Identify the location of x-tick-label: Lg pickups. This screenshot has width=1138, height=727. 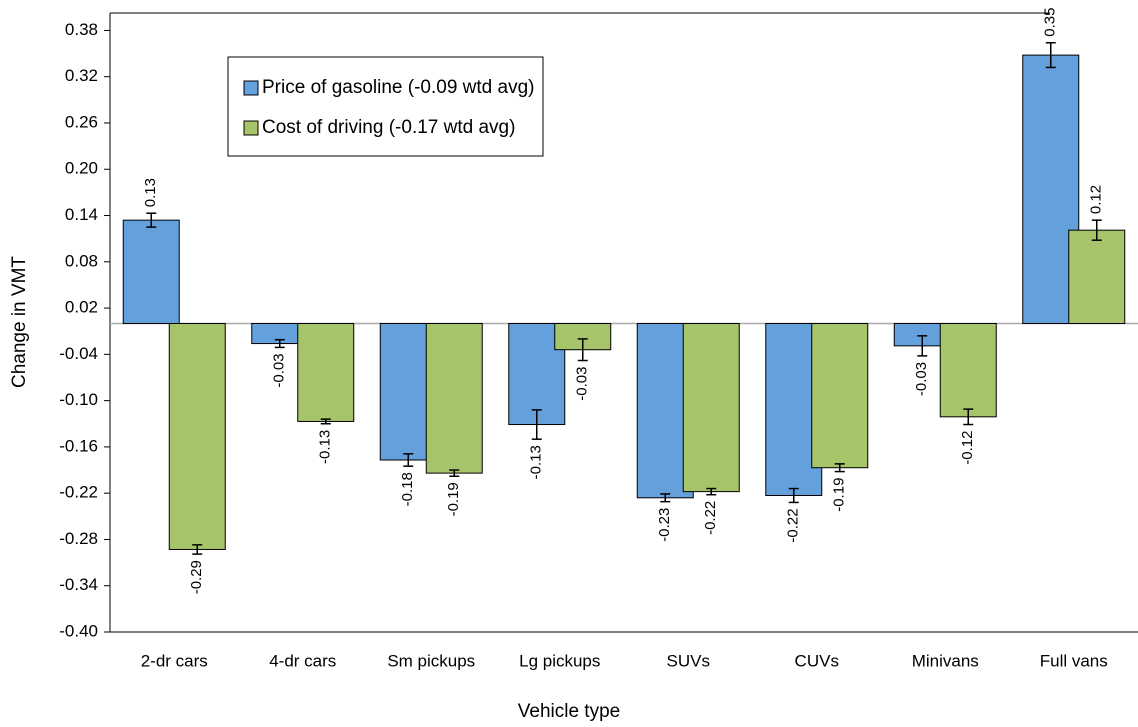
(559, 660).